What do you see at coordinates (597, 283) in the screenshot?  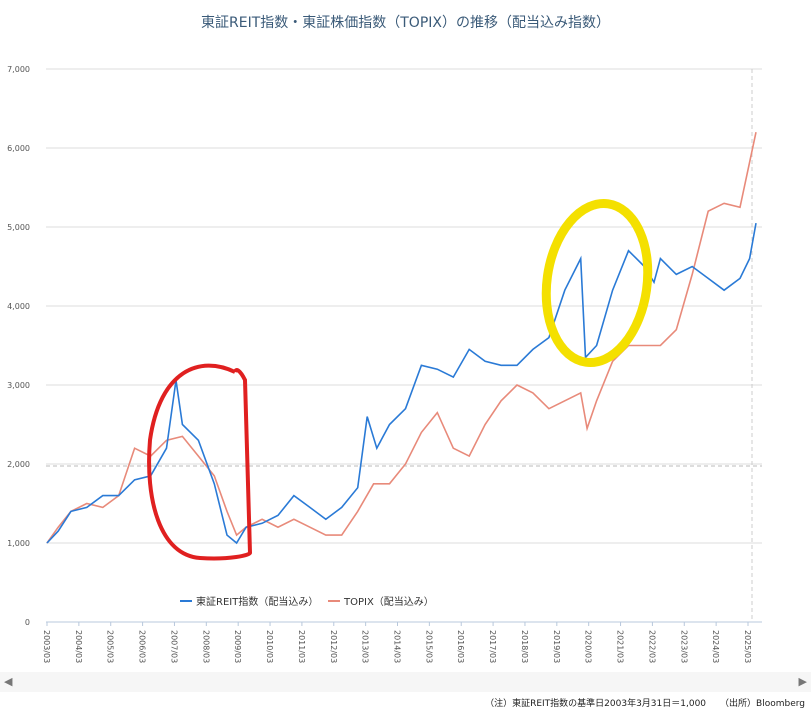 I see `yellow-hand-drawn-circle` at bounding box center [597, 283].